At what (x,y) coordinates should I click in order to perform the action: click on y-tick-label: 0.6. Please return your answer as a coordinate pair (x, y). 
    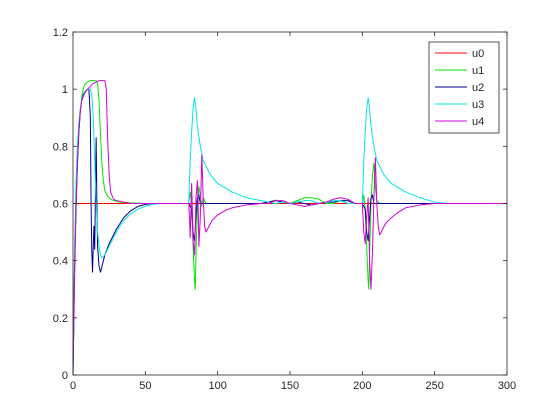
    Looking at the image, I should click on (60, 205).